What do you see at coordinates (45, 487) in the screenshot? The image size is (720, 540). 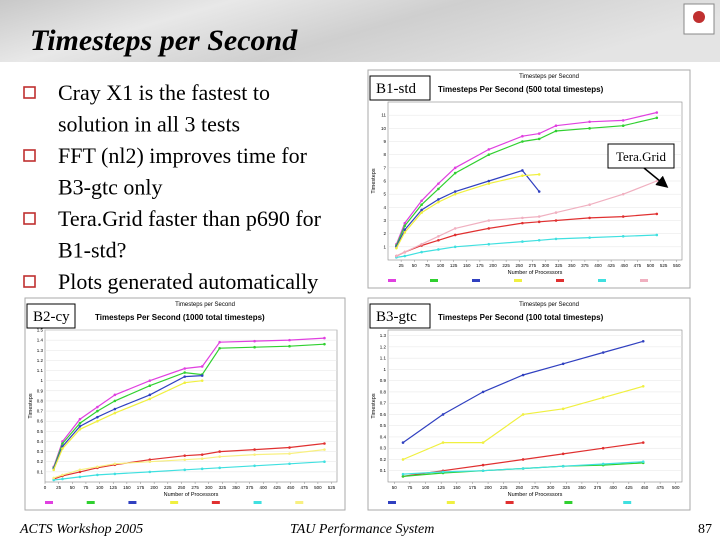 I see `x-tick-label: 0` at bounding box center [45, 487].